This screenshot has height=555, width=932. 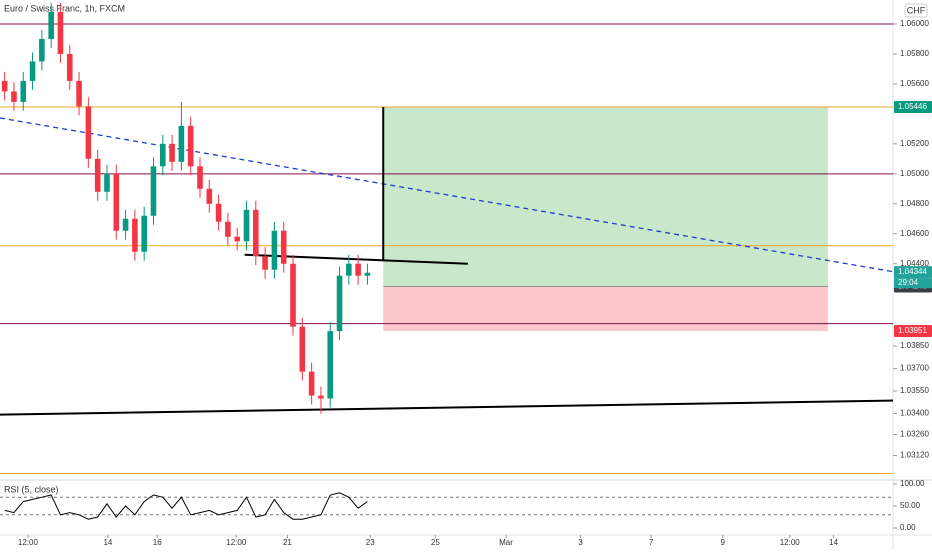 What do you see at coordinates (723, 542) in the screenshot?
I see `x-tick-label: 9` at bounding box center [723, 542].